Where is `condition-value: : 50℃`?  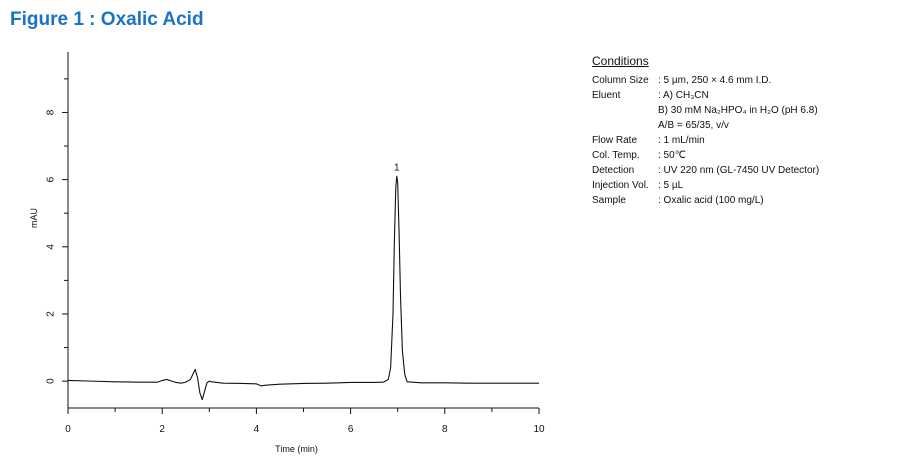 condition-value: : 50℃ is located at coordinates (672, 155).